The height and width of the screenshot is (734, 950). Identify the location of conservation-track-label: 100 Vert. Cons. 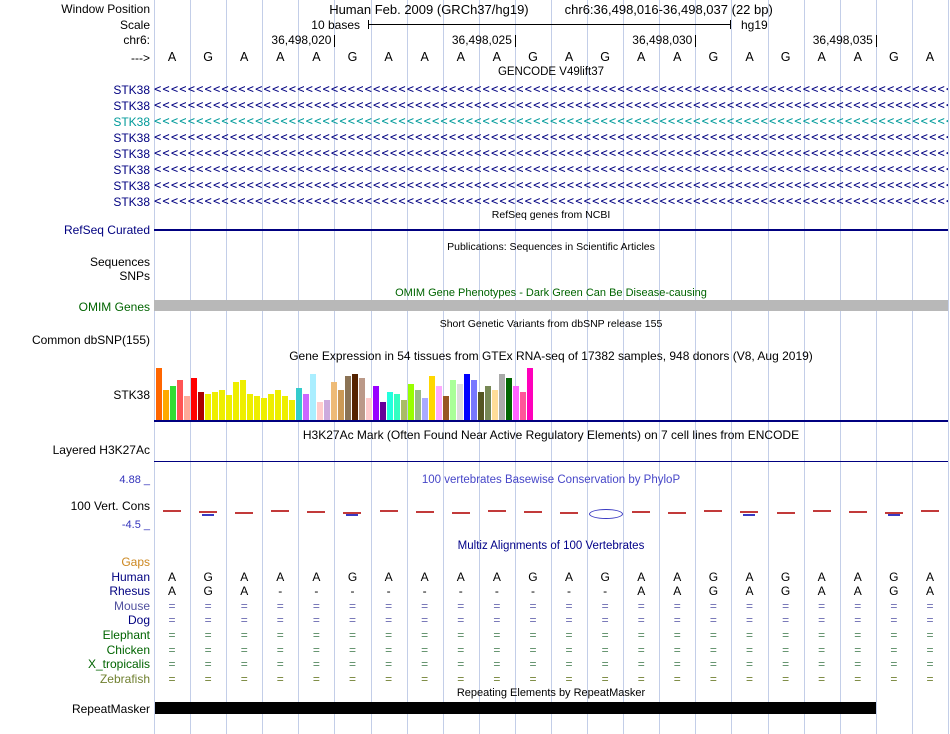
(110, 506).